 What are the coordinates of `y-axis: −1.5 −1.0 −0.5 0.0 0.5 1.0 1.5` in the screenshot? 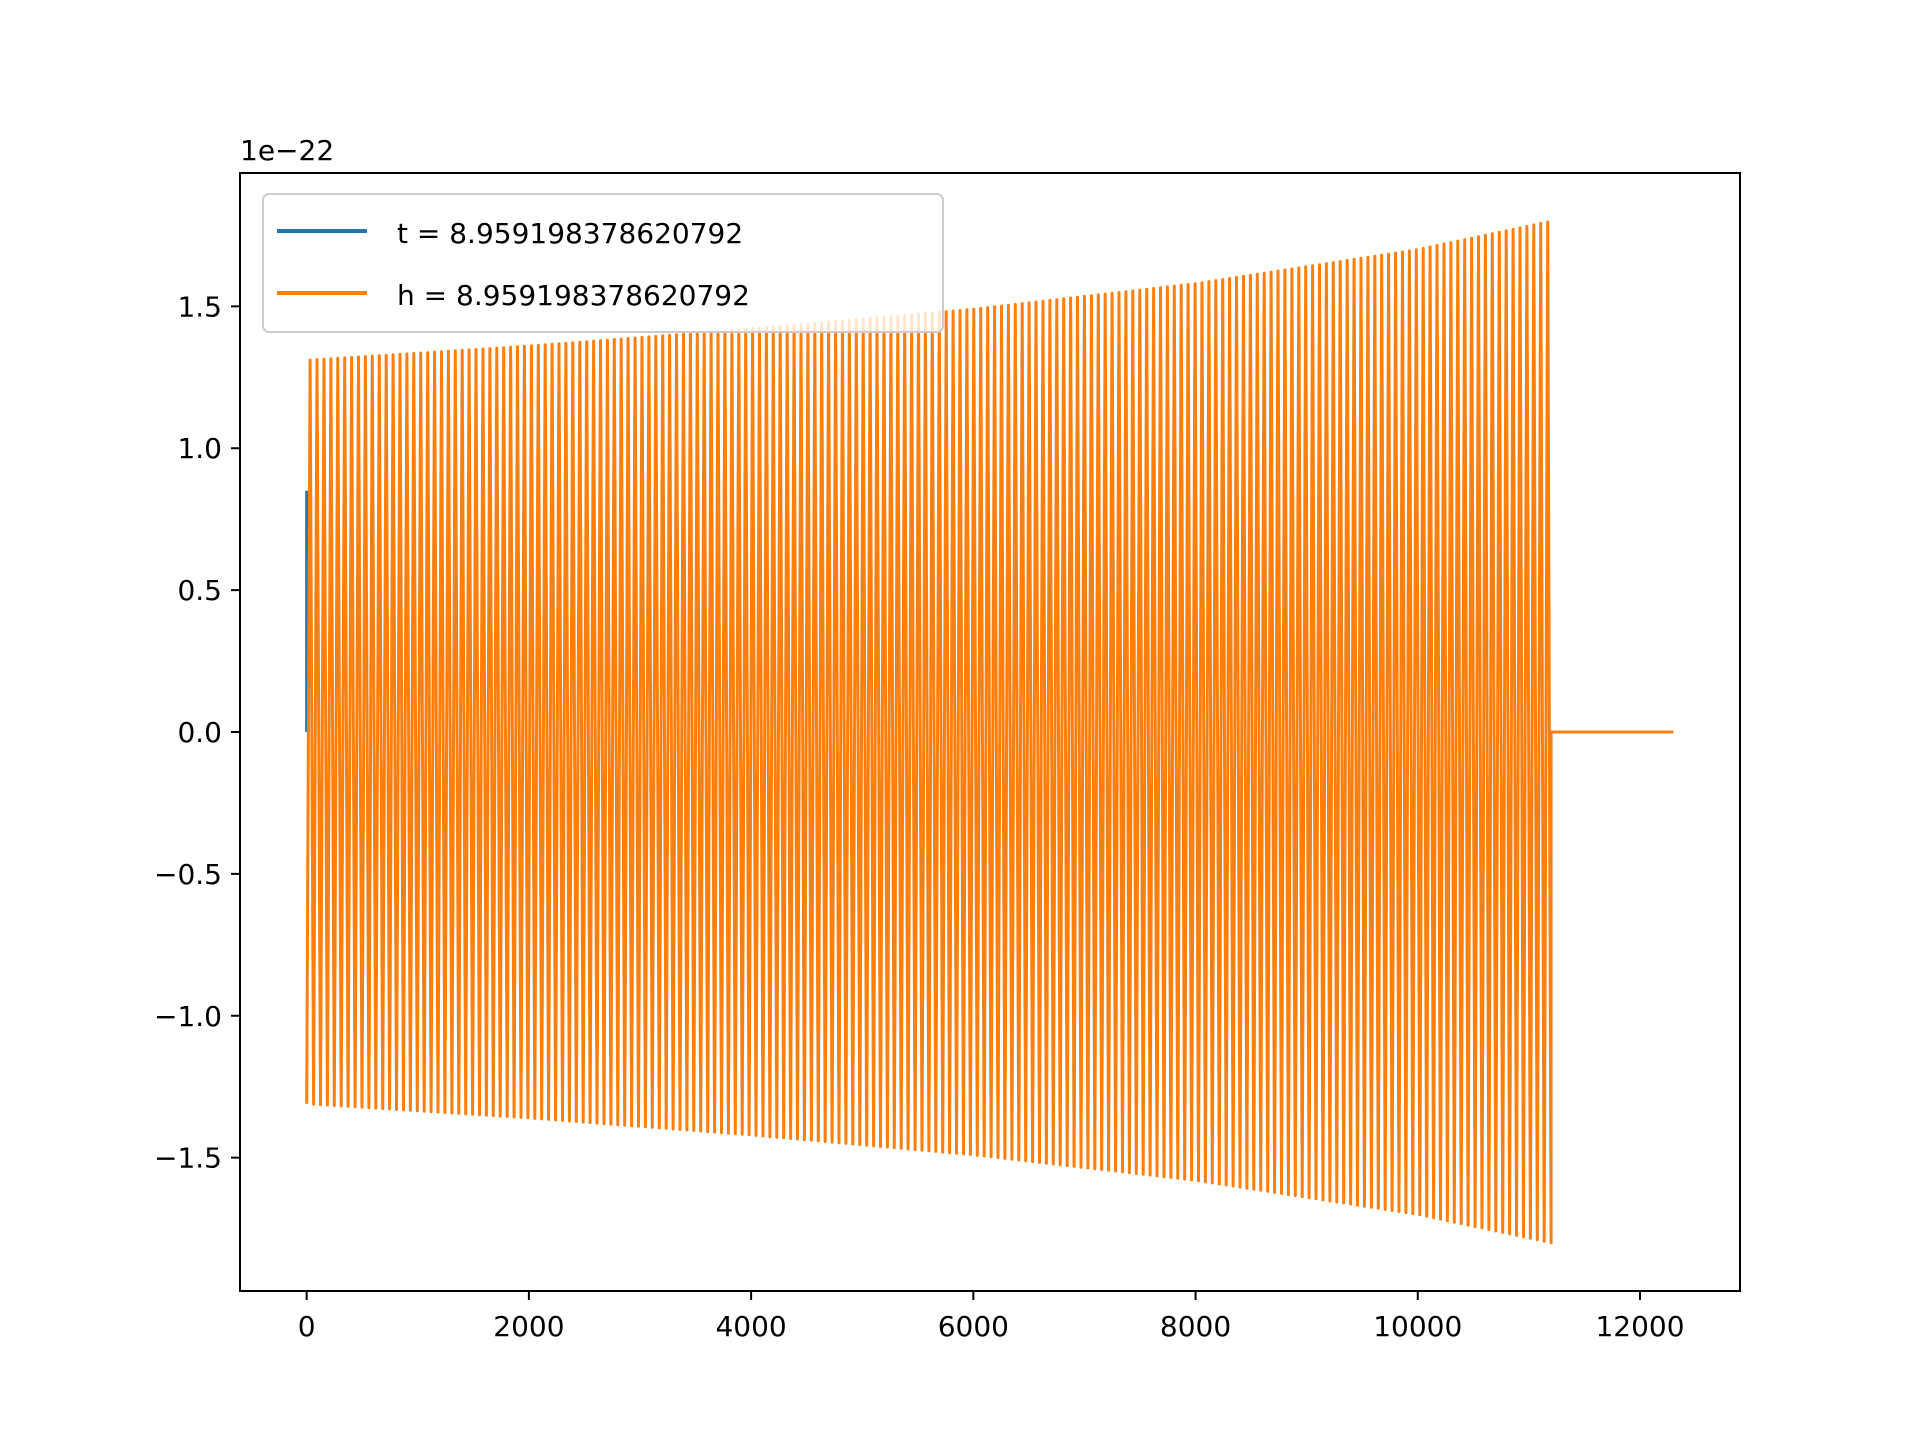 It's located at (197, 732).